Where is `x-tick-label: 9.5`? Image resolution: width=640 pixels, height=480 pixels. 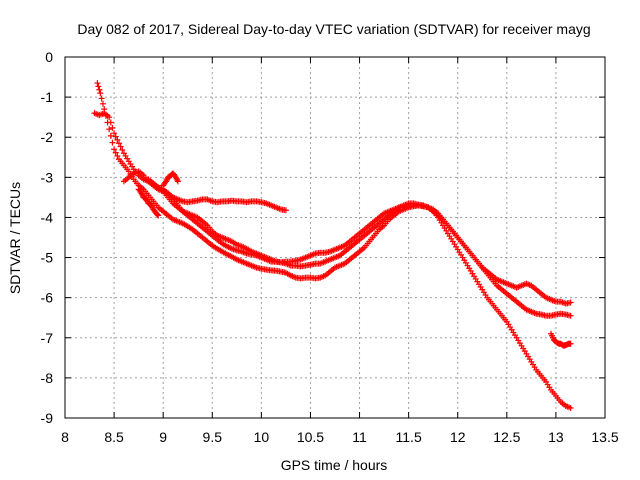
x-tick-label: 9.5 is located at coordinates (213, 437).